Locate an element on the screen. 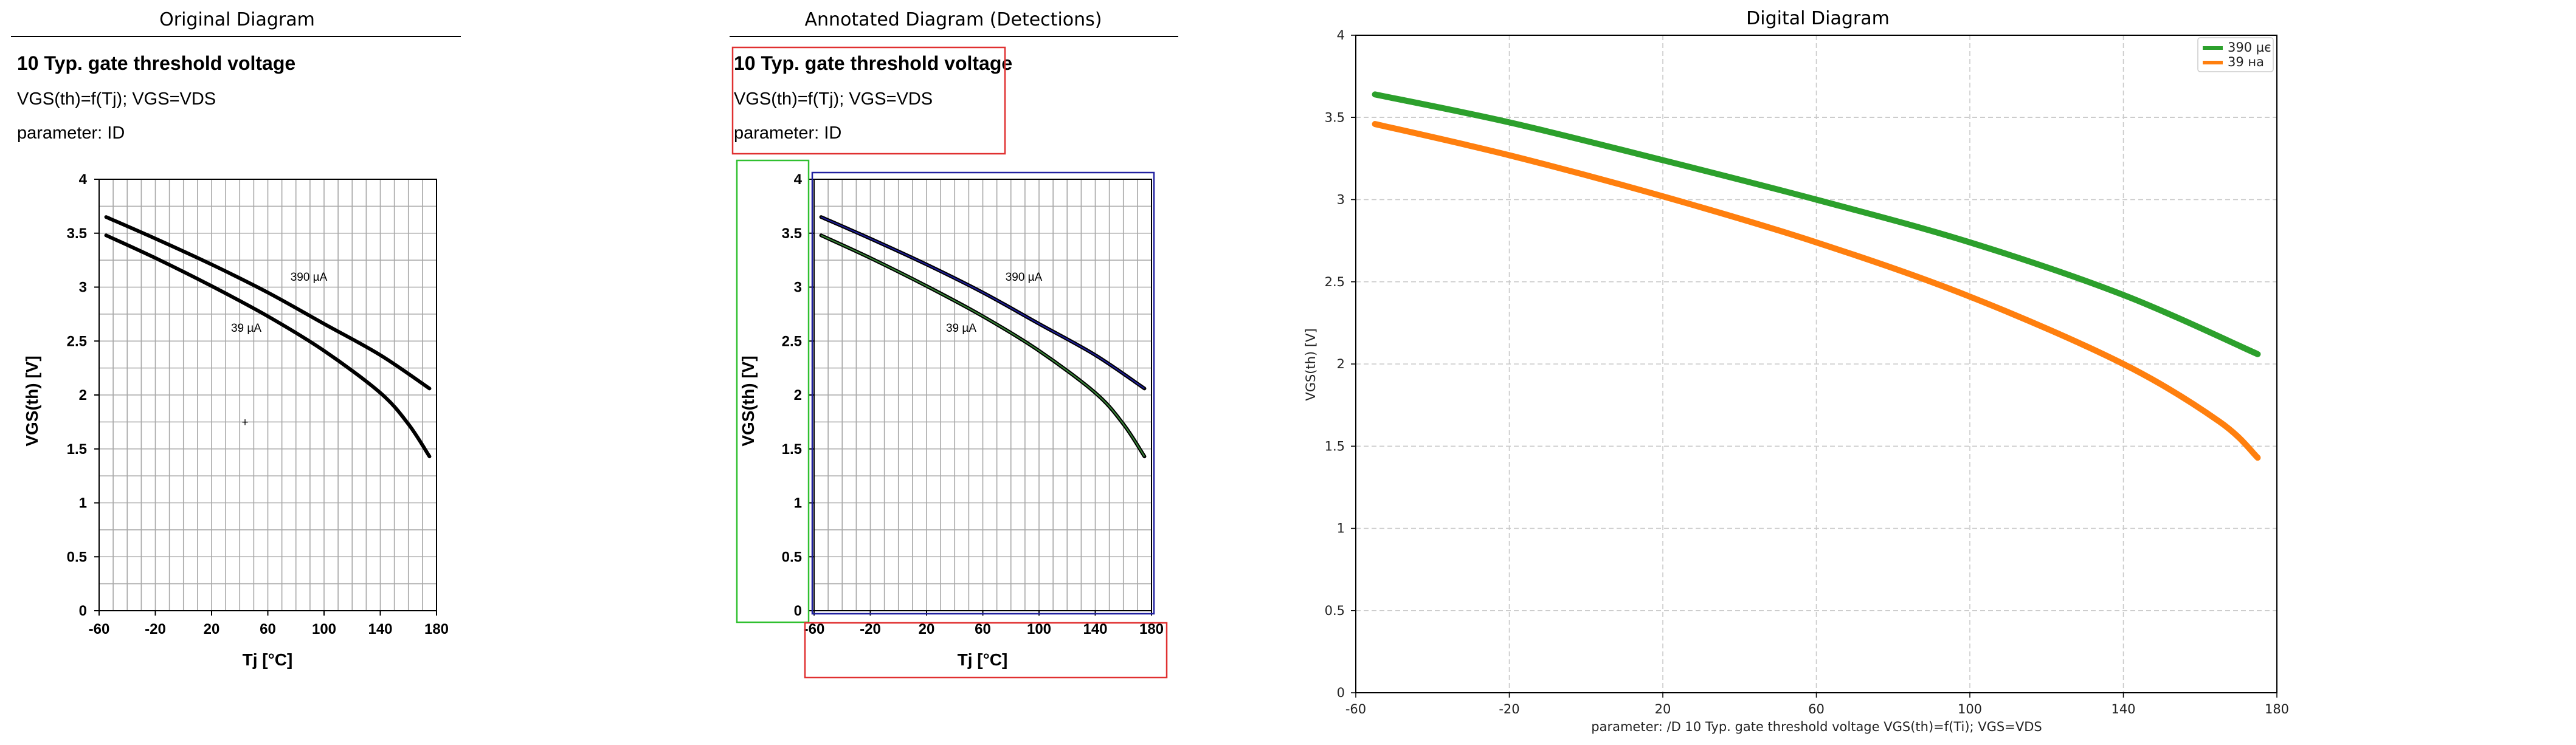 This screenshot has height=745, width=2576. digital-x-tick-label: 60 is located at coordinates (1817, 709).